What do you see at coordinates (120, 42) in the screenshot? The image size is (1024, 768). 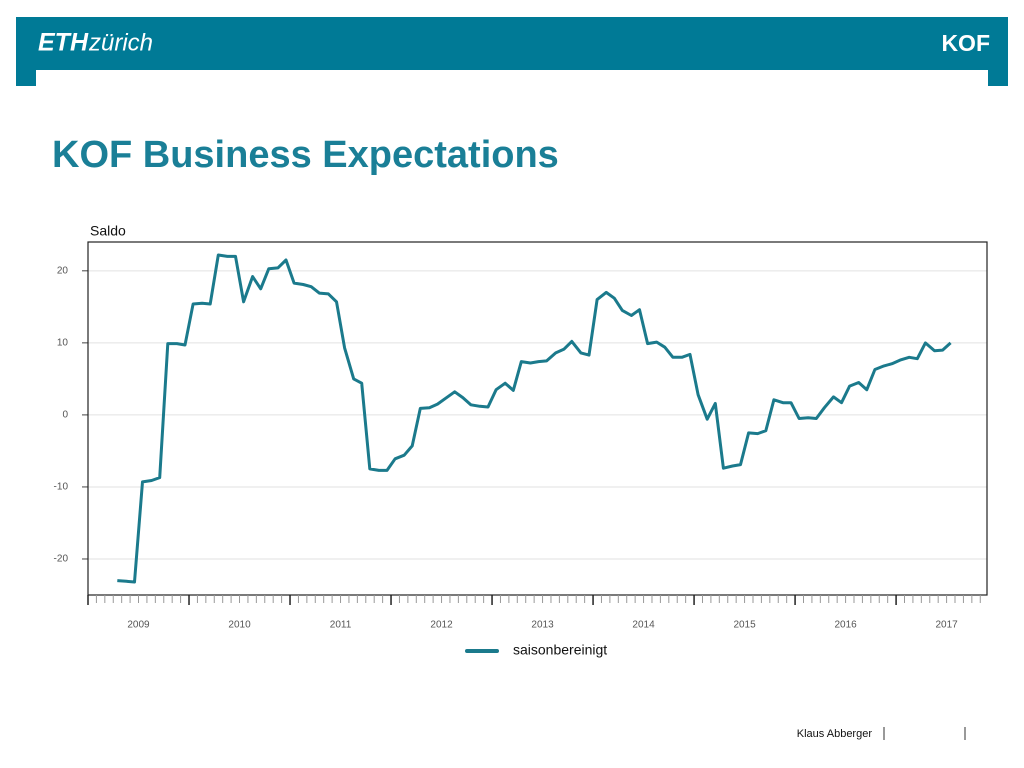 I see `brand-sub: zürich` at bounding box center [120, 42].